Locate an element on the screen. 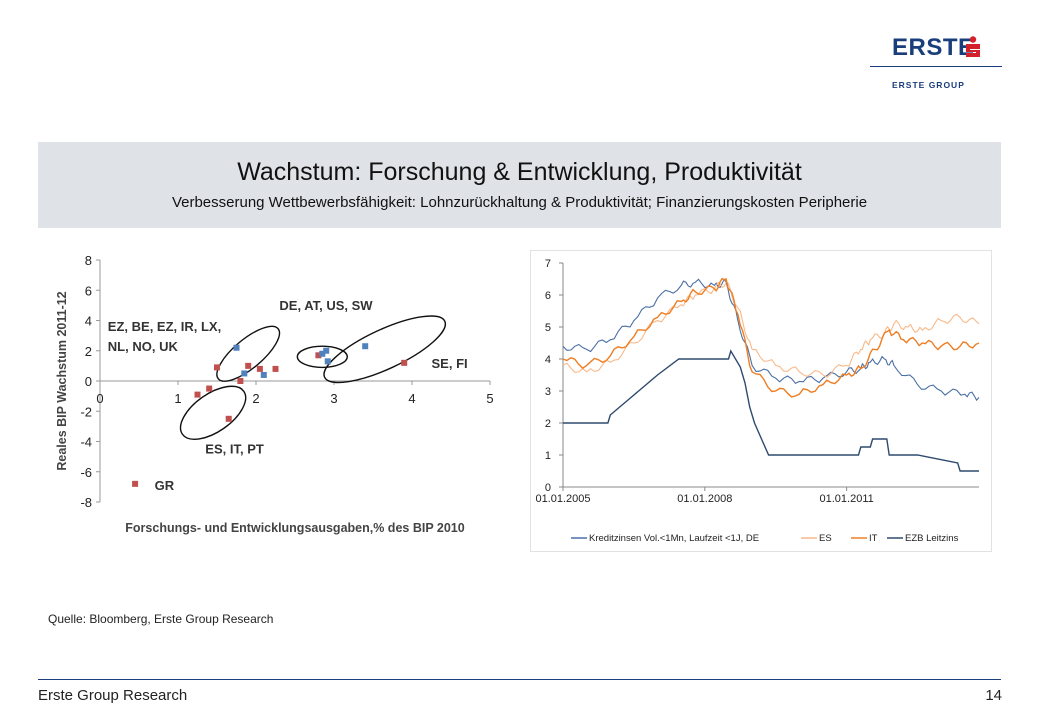  x-tick-label: 01.01.2011 is located at coordinates (847, 499).